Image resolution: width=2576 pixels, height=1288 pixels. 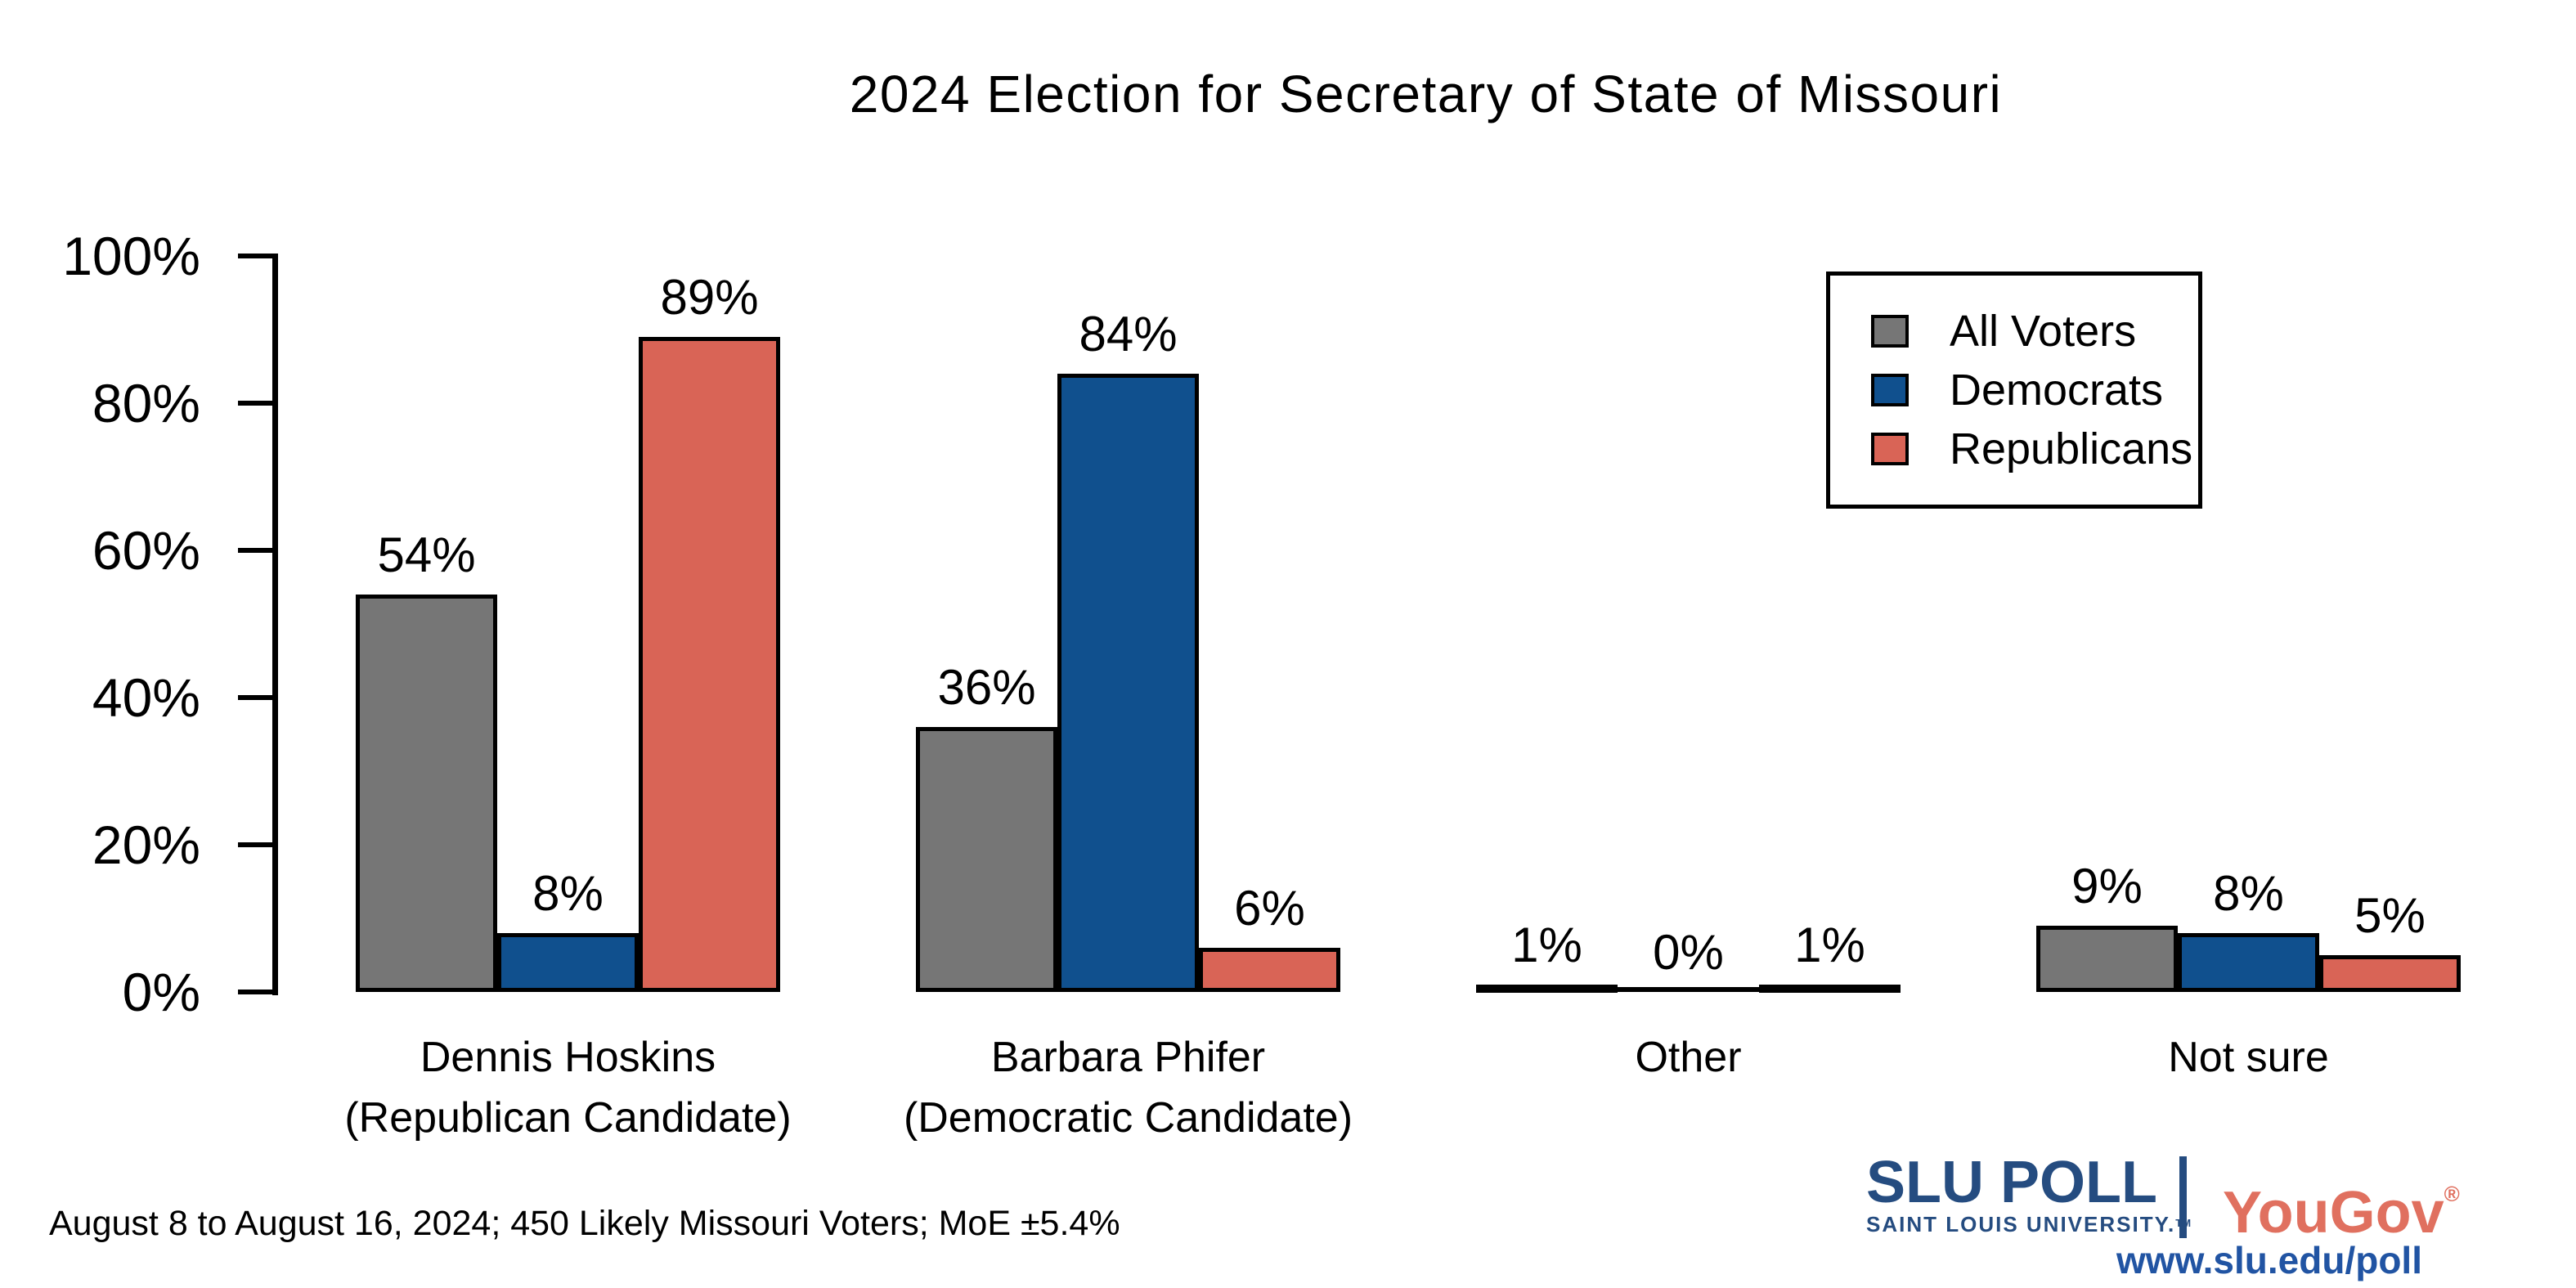 I want to click on slu-poll-text: SLU POLL, so click(x=2012, y=1182).